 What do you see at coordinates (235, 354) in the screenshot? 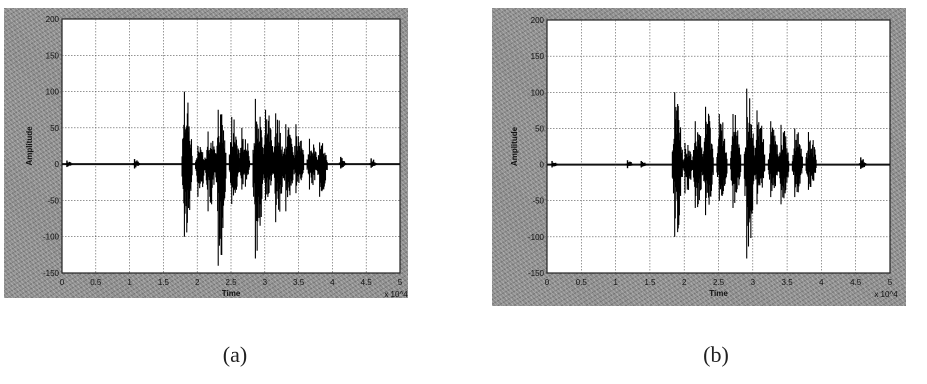
I see `caption-a: (a)` at bounding box center [235, 354].